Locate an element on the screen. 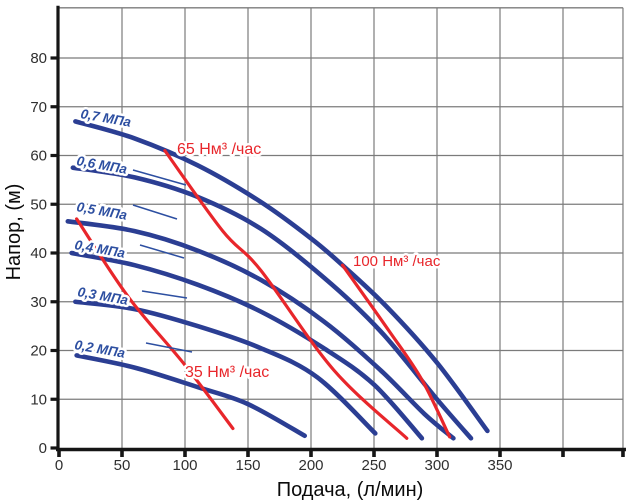  y-axis-title: Напор, (м) is located at coordinates (14, 232).